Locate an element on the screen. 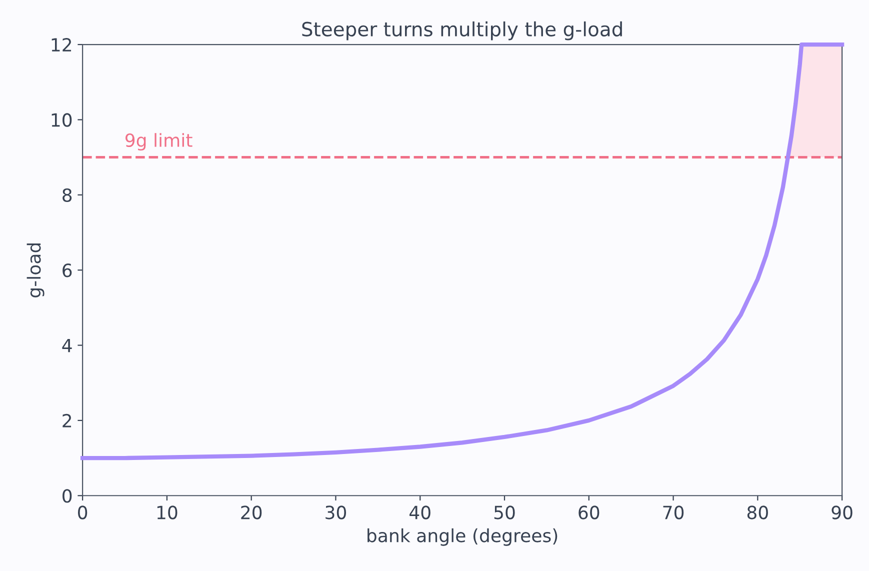 The width and height of the screenshot is (869, 571). x-tick-label: 40 is located at coordinates (420, 513).